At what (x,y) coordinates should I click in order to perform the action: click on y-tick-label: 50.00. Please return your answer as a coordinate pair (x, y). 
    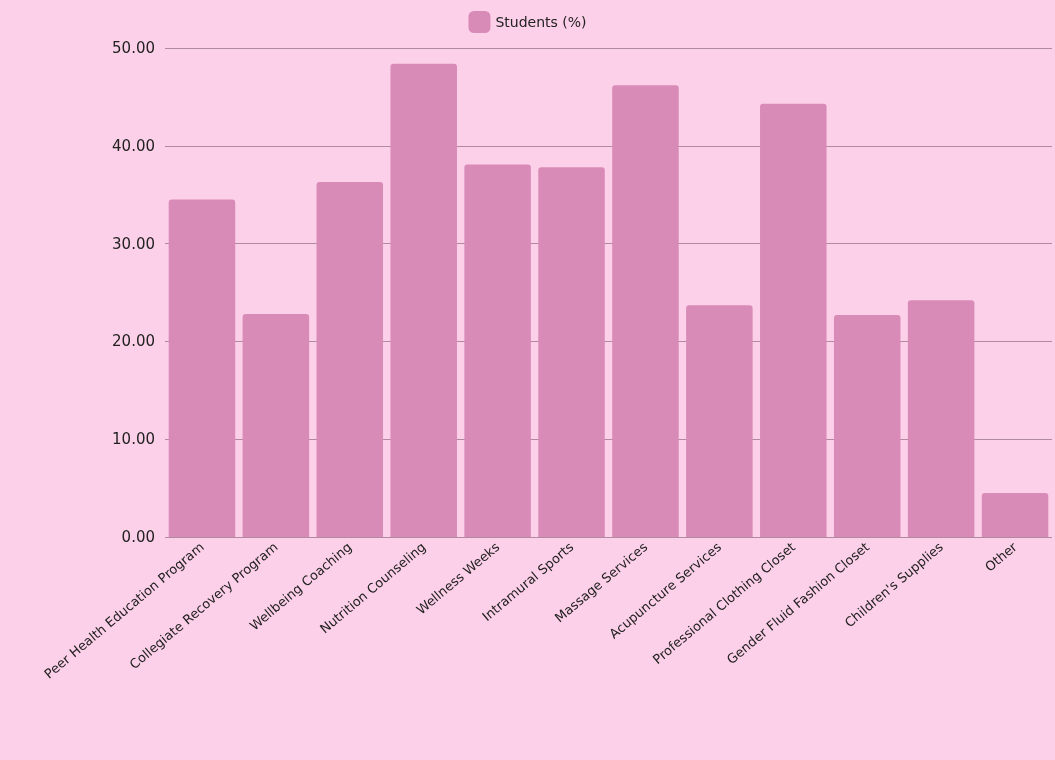
    Looking at the image, I should click on (133, 48).